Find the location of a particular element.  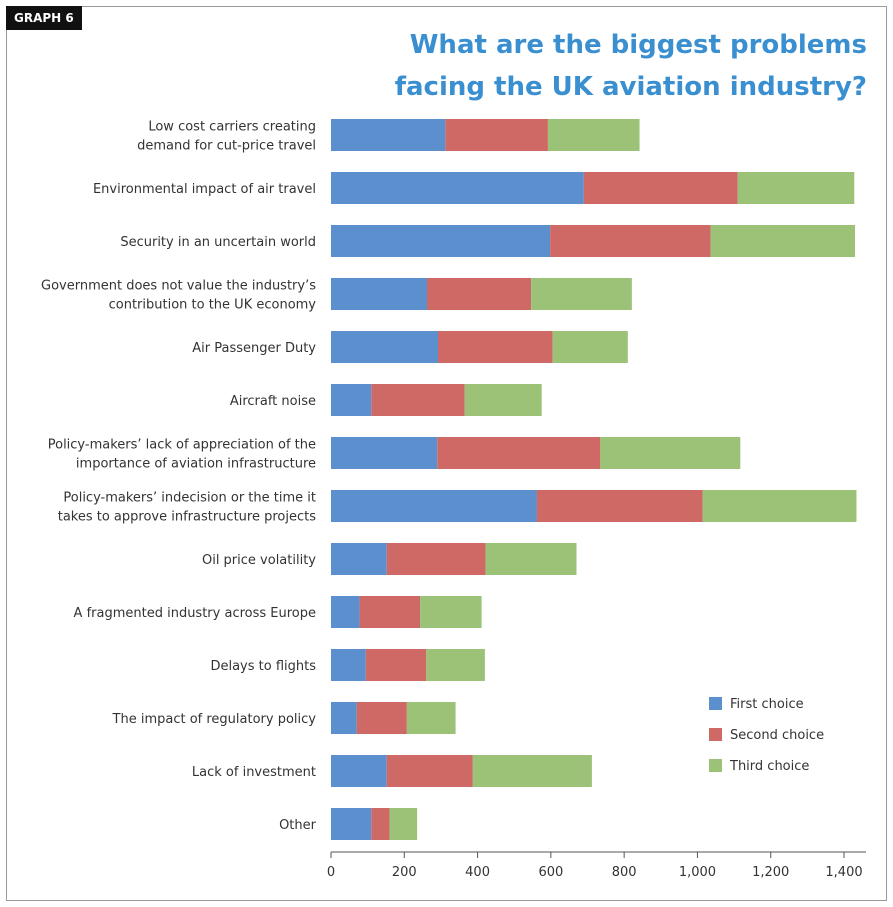

category-label: Delays to flights is located at coordinates (263, 666).